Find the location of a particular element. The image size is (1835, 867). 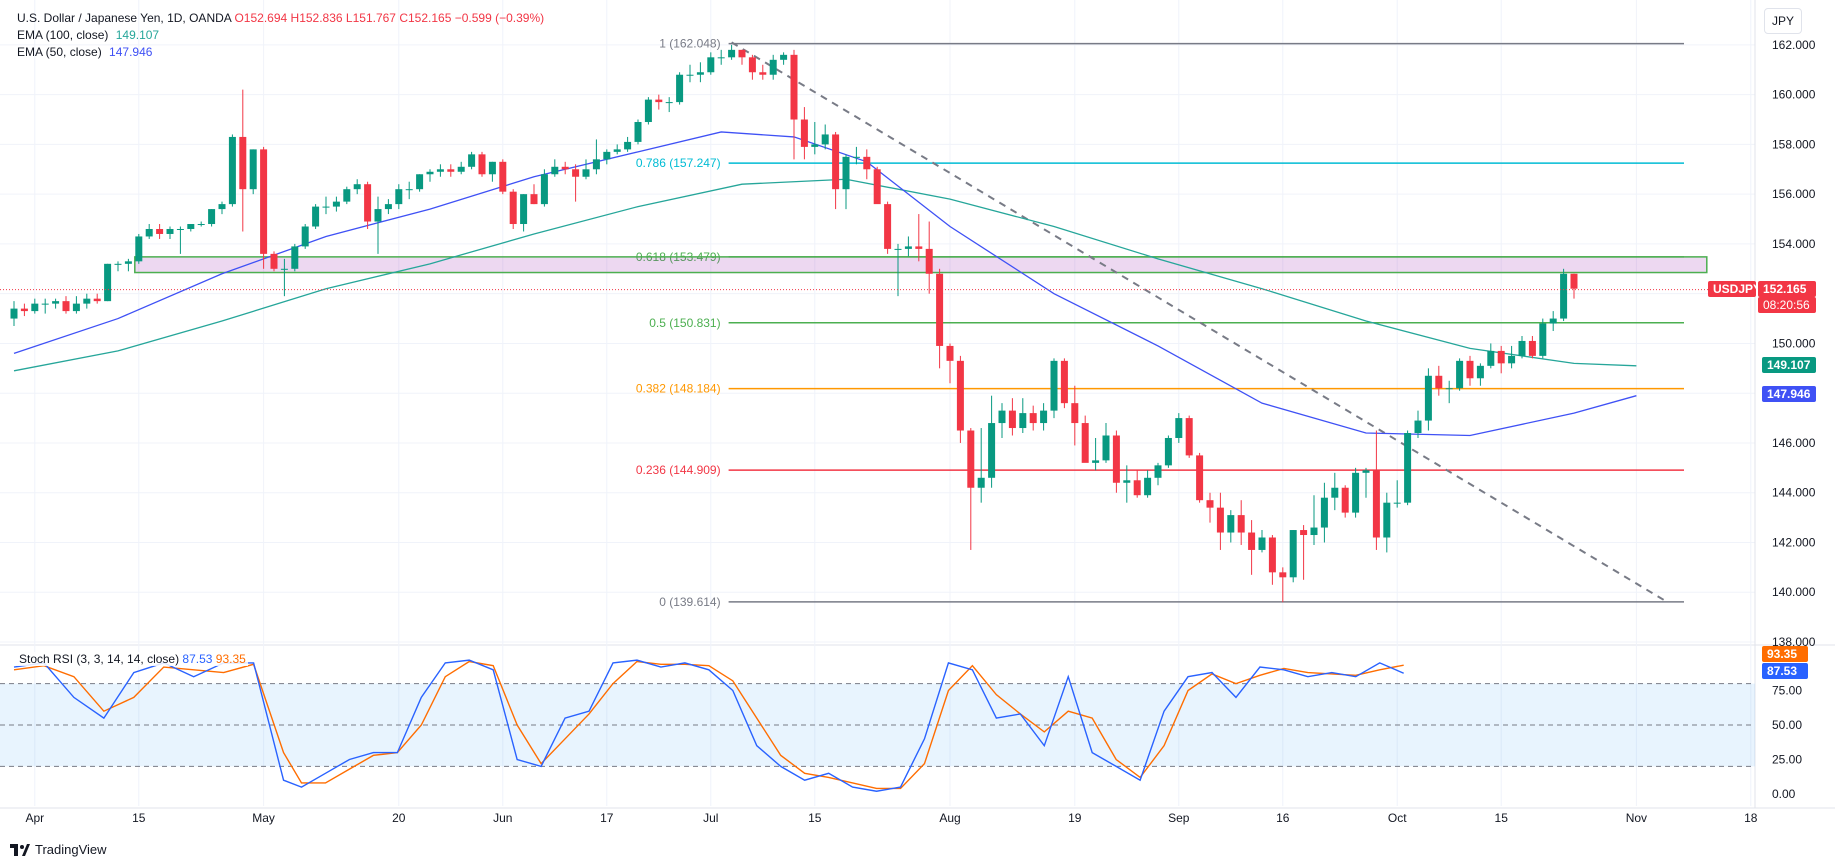

symbol-title: U.S. Dollar / Japanese Yen, 1D, OANDA is located at coordinates (124, 18).